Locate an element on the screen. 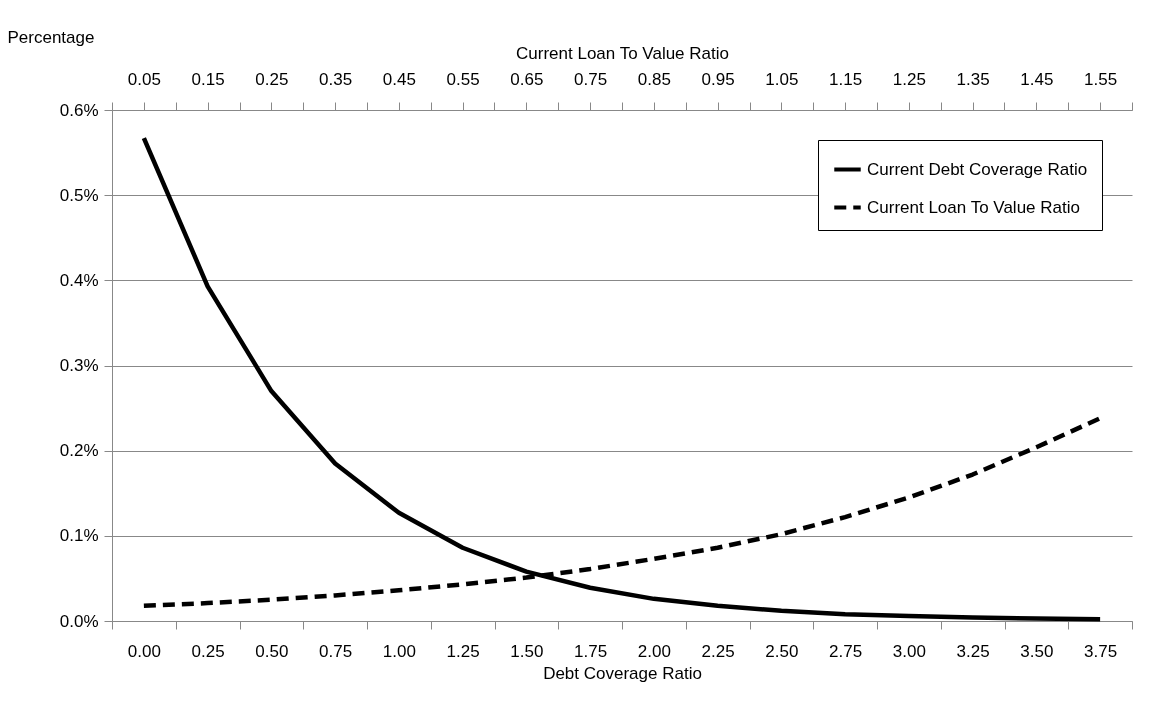  x-tick-label: 1.50 is located at coordinates (527, 651).